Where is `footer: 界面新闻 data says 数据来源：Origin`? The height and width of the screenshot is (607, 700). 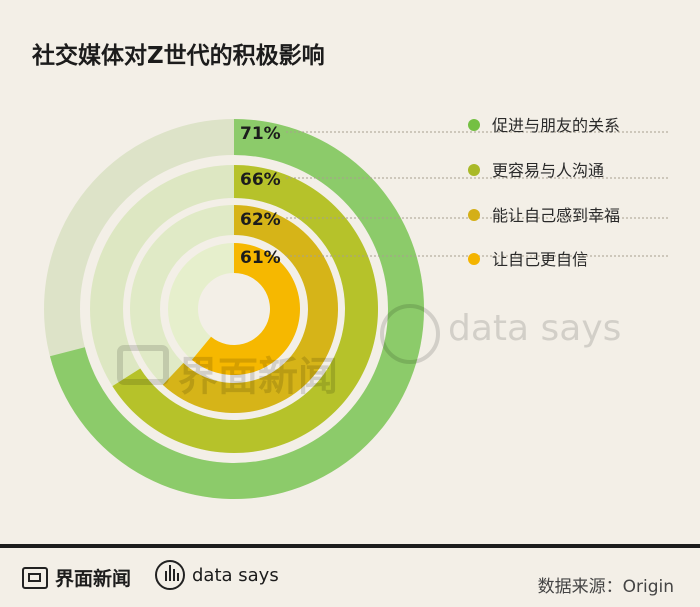
footer: 界面新闻 data says 数据来源：Origin is located at coordinates (350, 577).